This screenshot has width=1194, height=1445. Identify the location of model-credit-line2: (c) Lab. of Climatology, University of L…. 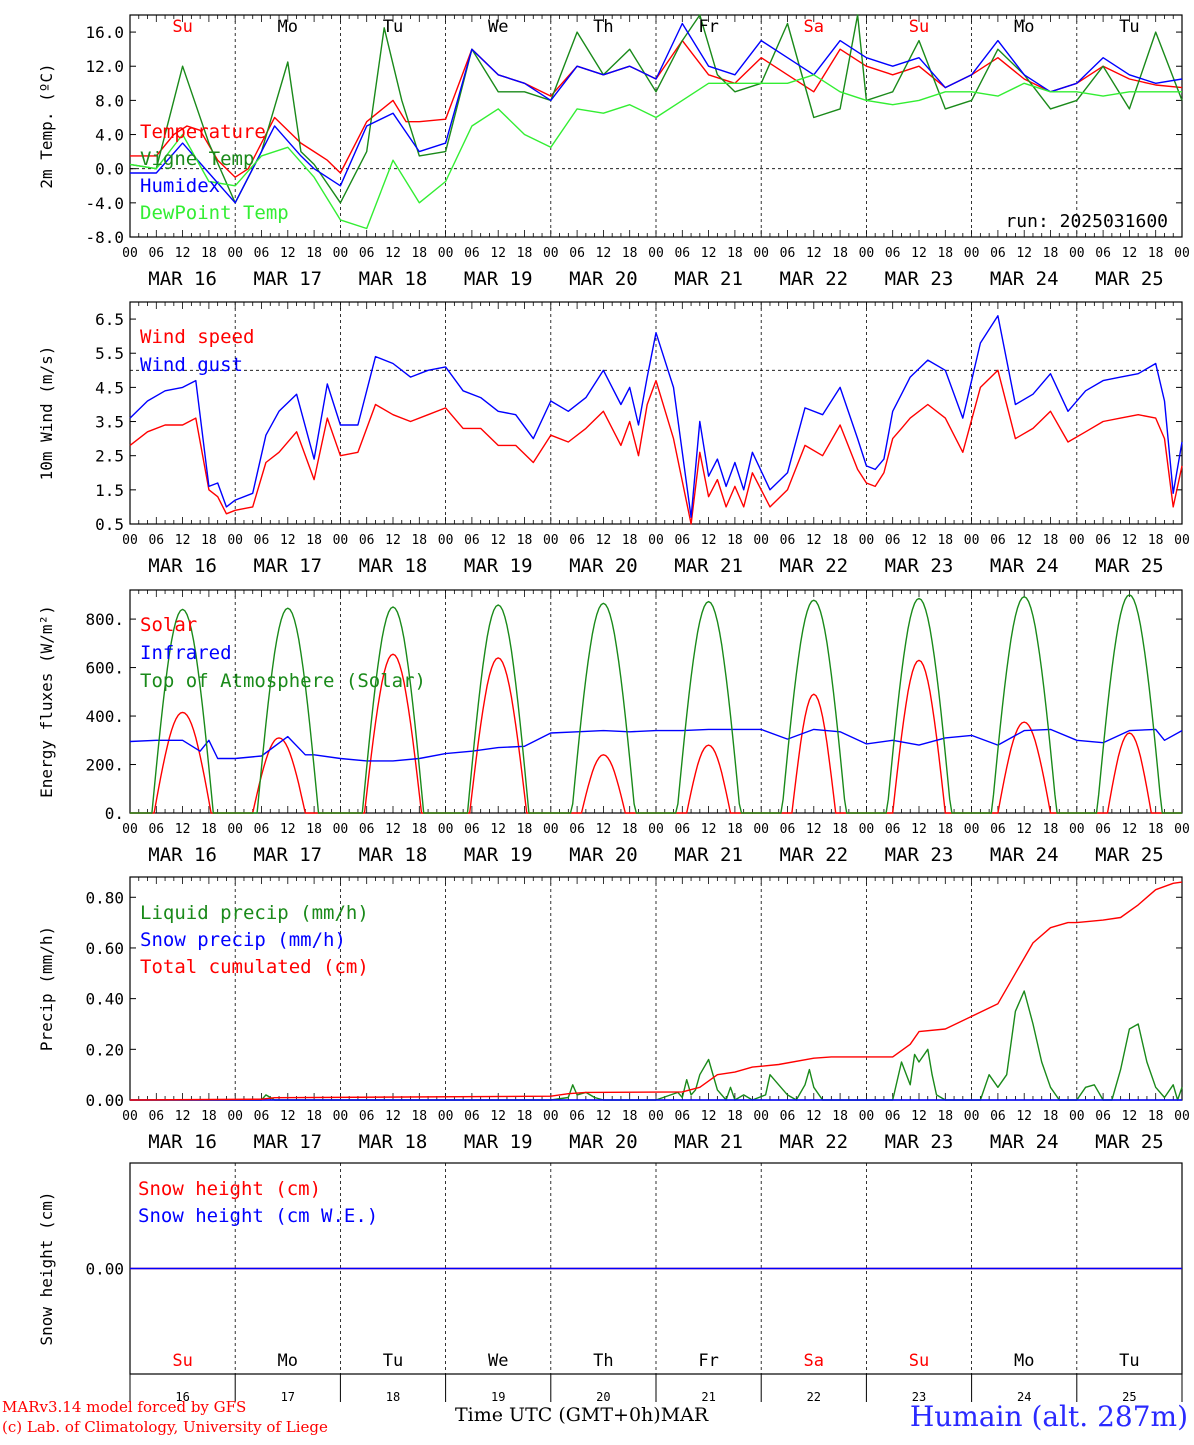
(165, 1427).